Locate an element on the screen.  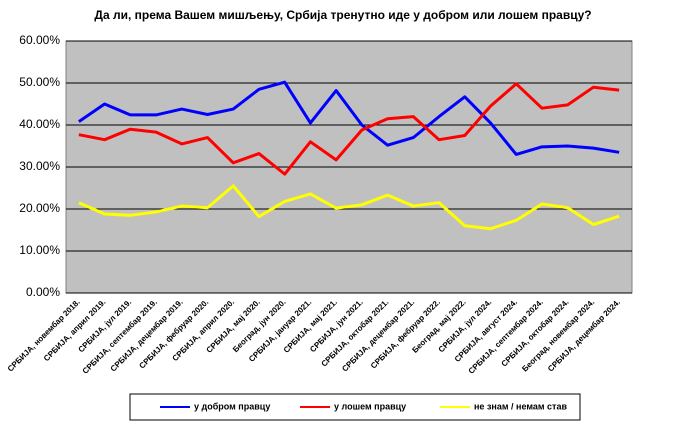
y-tick-label: 10.00% is located at coordinates (39, 250).